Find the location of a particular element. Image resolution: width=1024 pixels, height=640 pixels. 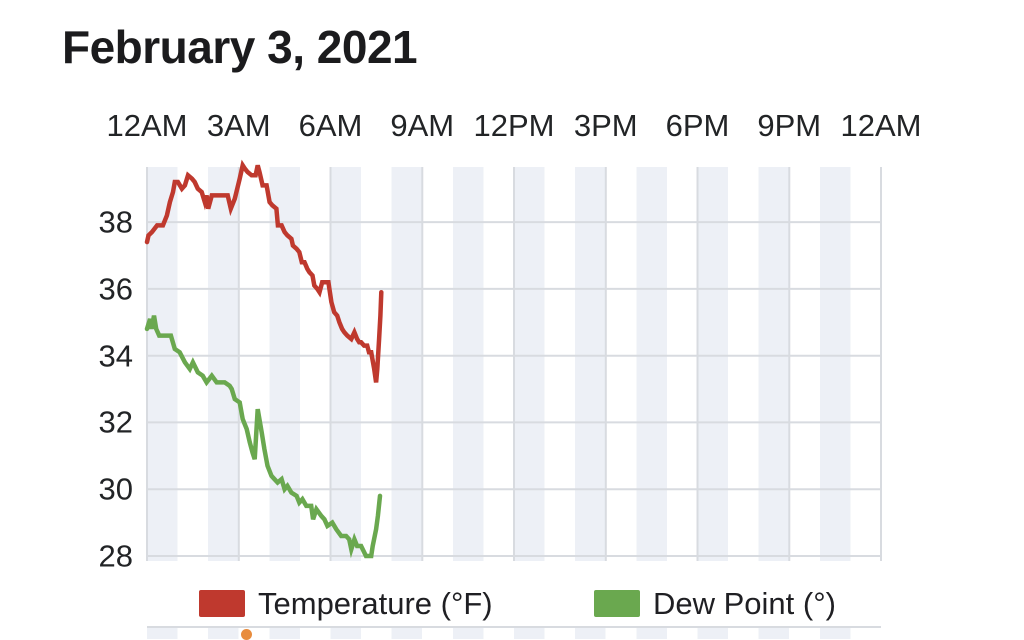

y-axis-tick-label: 38 is located at coordinates (115, 222).